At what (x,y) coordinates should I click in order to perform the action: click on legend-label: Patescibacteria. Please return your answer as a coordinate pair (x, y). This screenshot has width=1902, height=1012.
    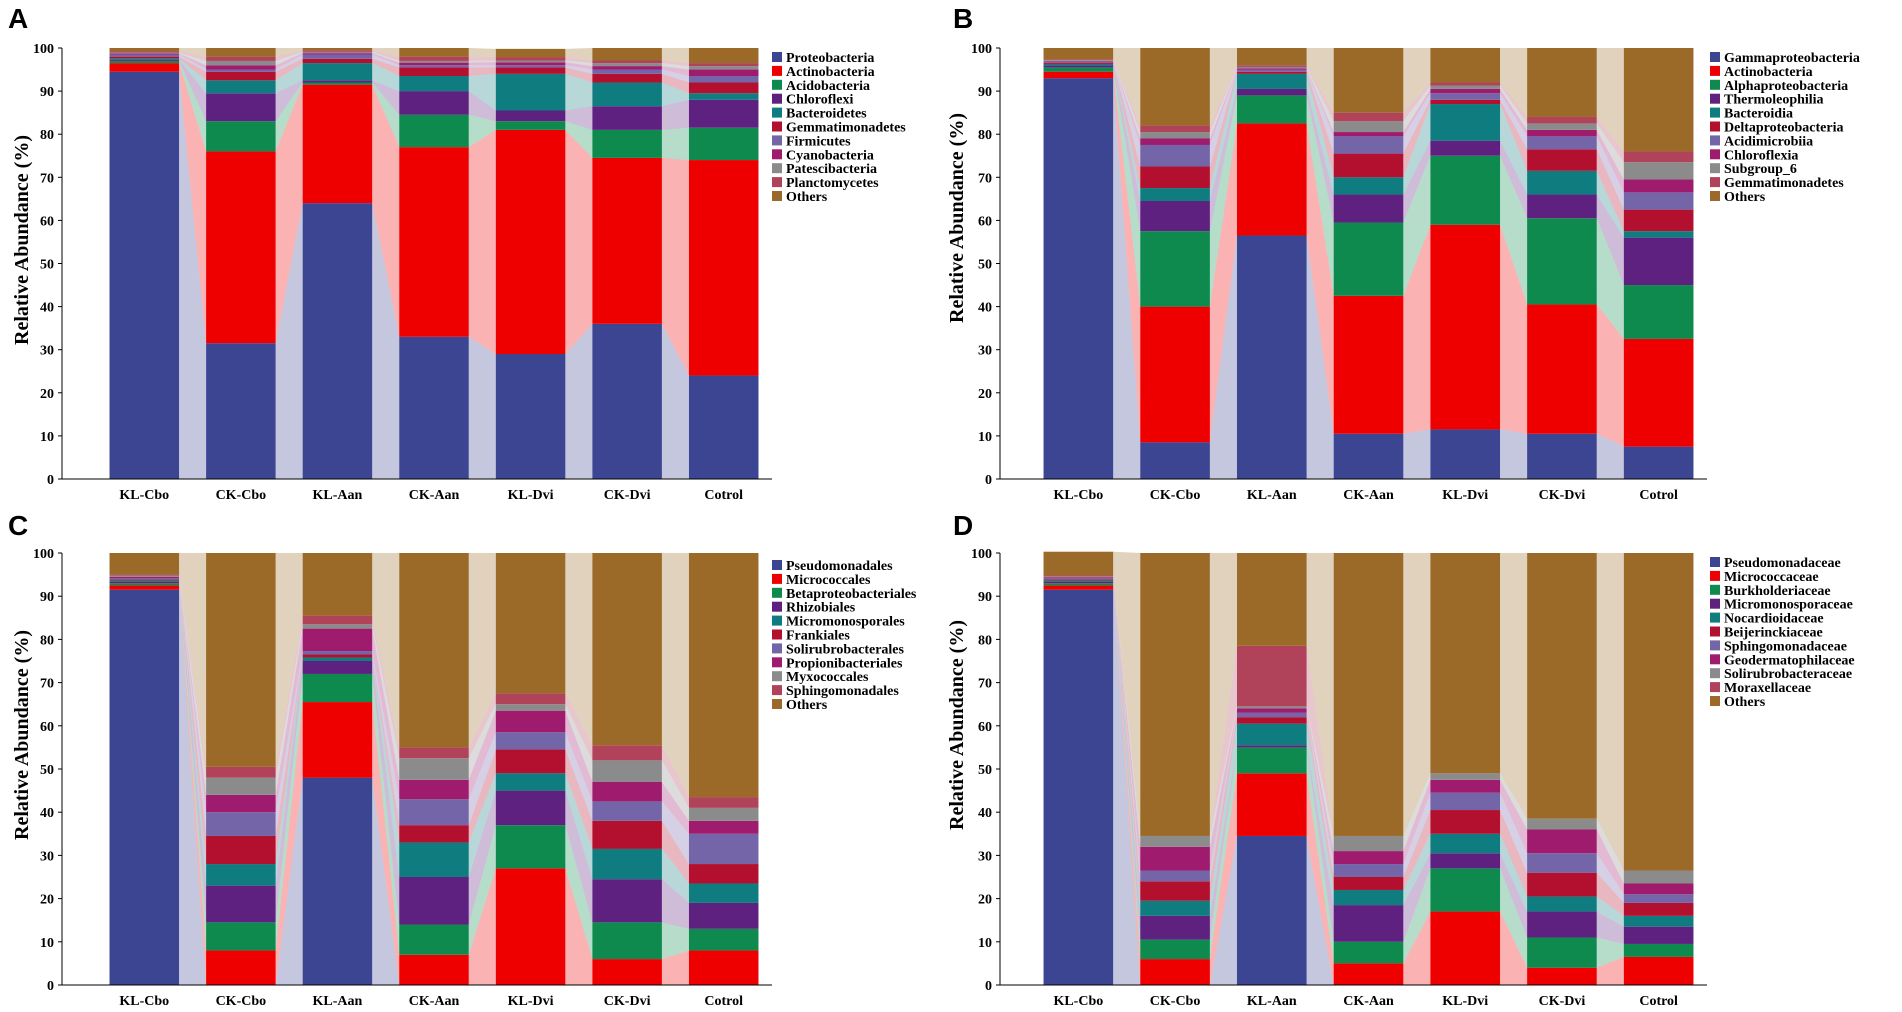
    Looking at the image, I should click on (831, 169).